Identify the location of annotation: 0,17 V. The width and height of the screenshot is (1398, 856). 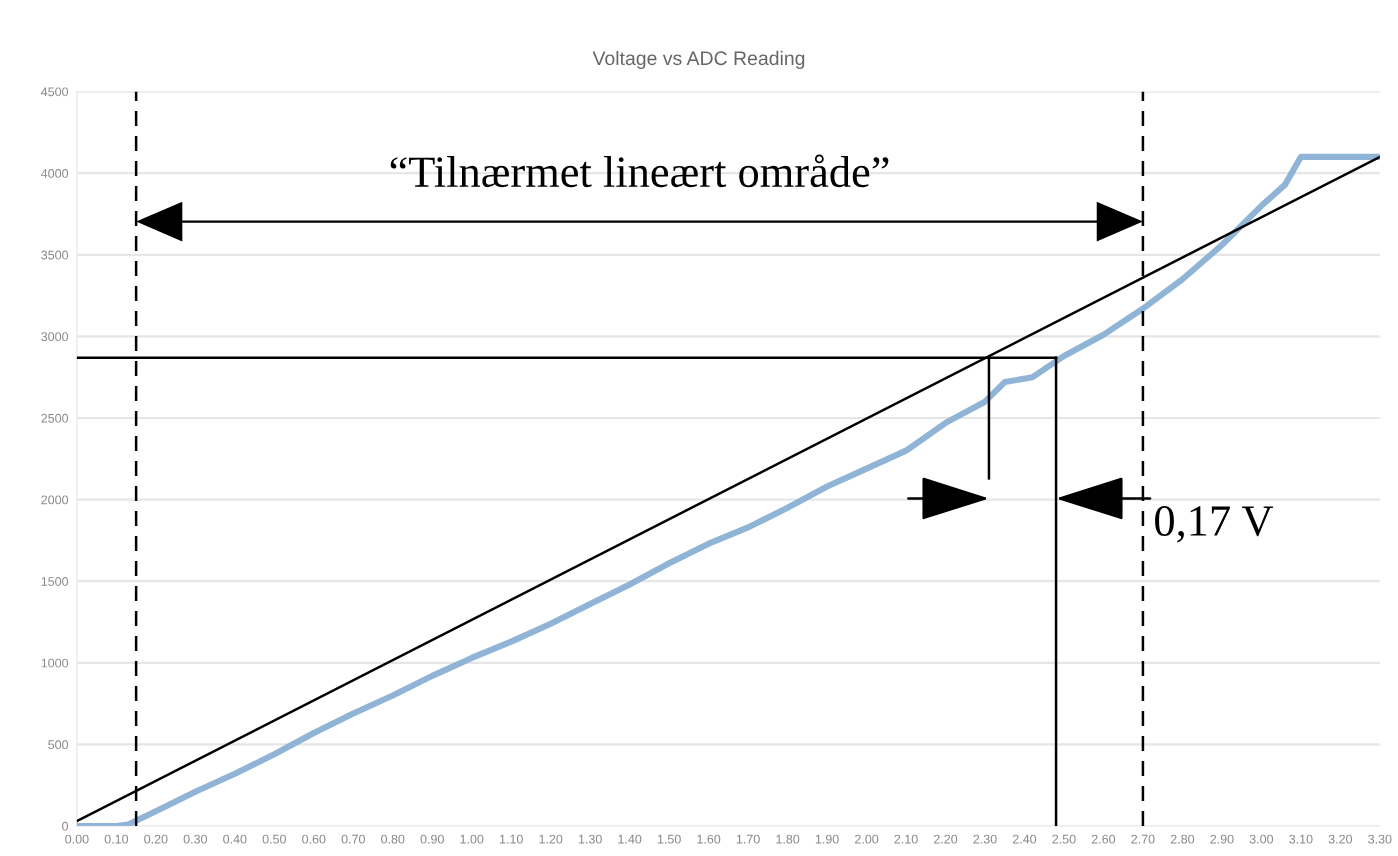
(1214, 524).